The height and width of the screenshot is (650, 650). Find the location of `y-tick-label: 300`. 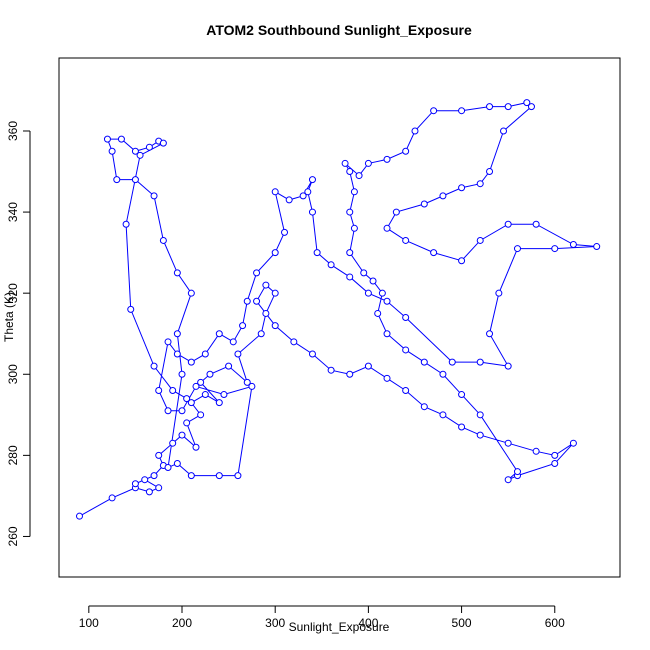

y-tick-label: 300 is located at coordinates (13, 374).